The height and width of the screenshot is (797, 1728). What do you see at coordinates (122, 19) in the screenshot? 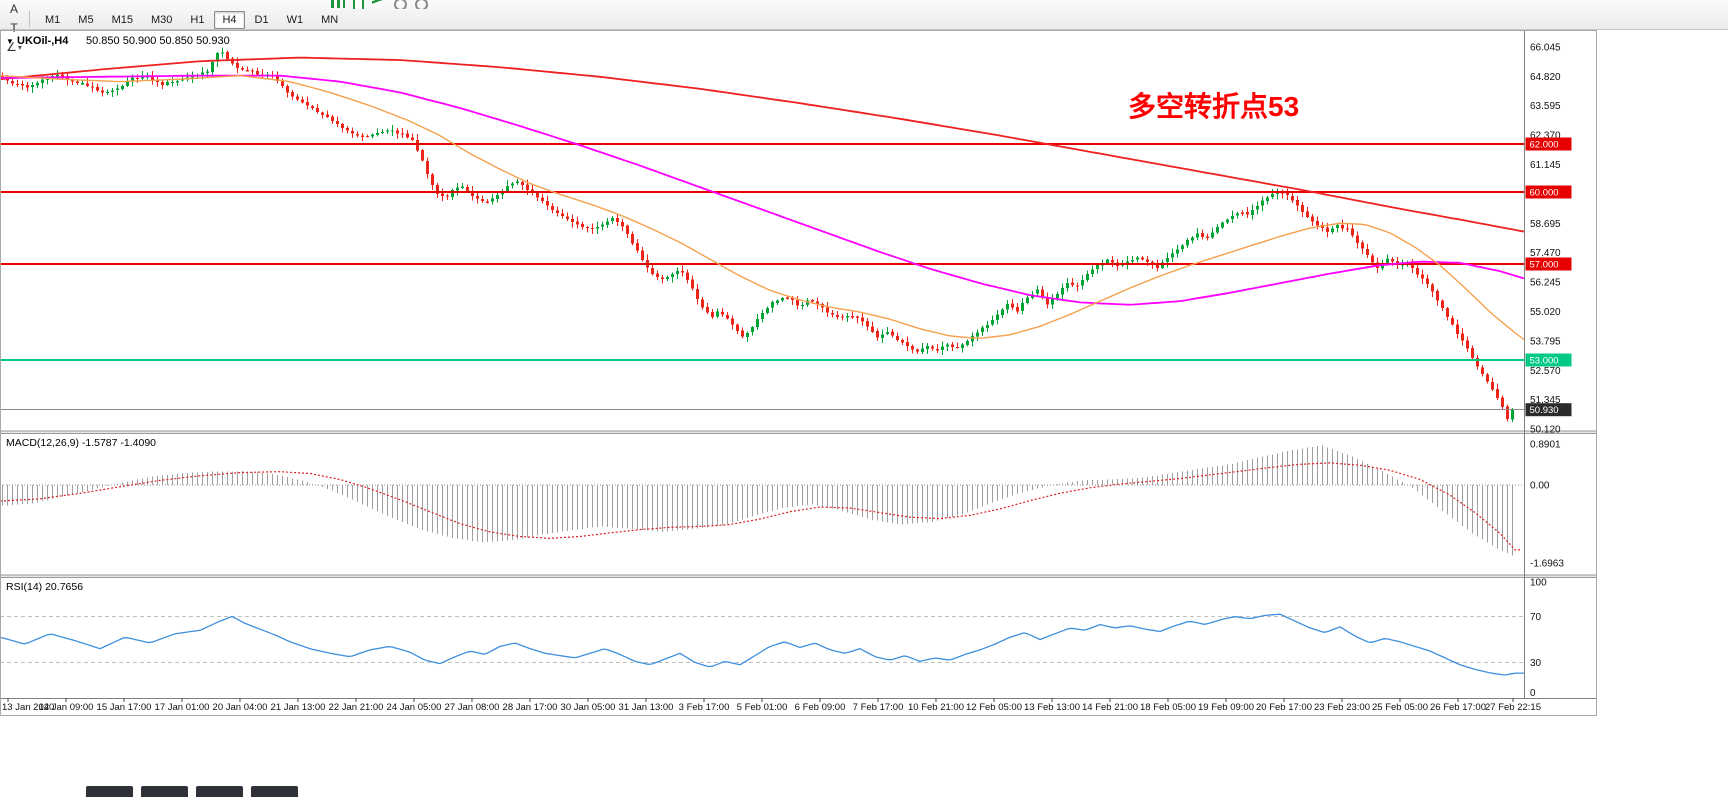
I see `timeframe-M15-button: M15` at bounding box center [122, 19].